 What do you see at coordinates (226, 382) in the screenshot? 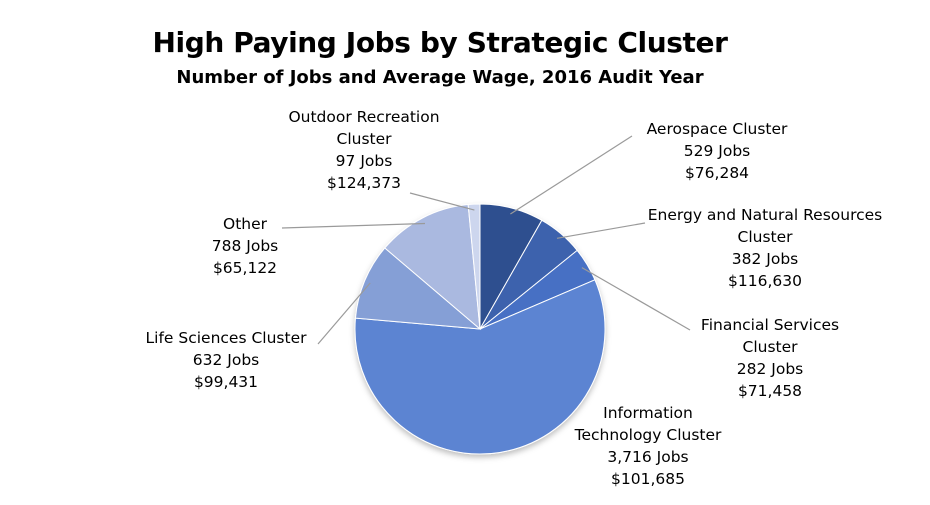
I see `slice-label-wage: $99,431` at bounding box center [226, 382].